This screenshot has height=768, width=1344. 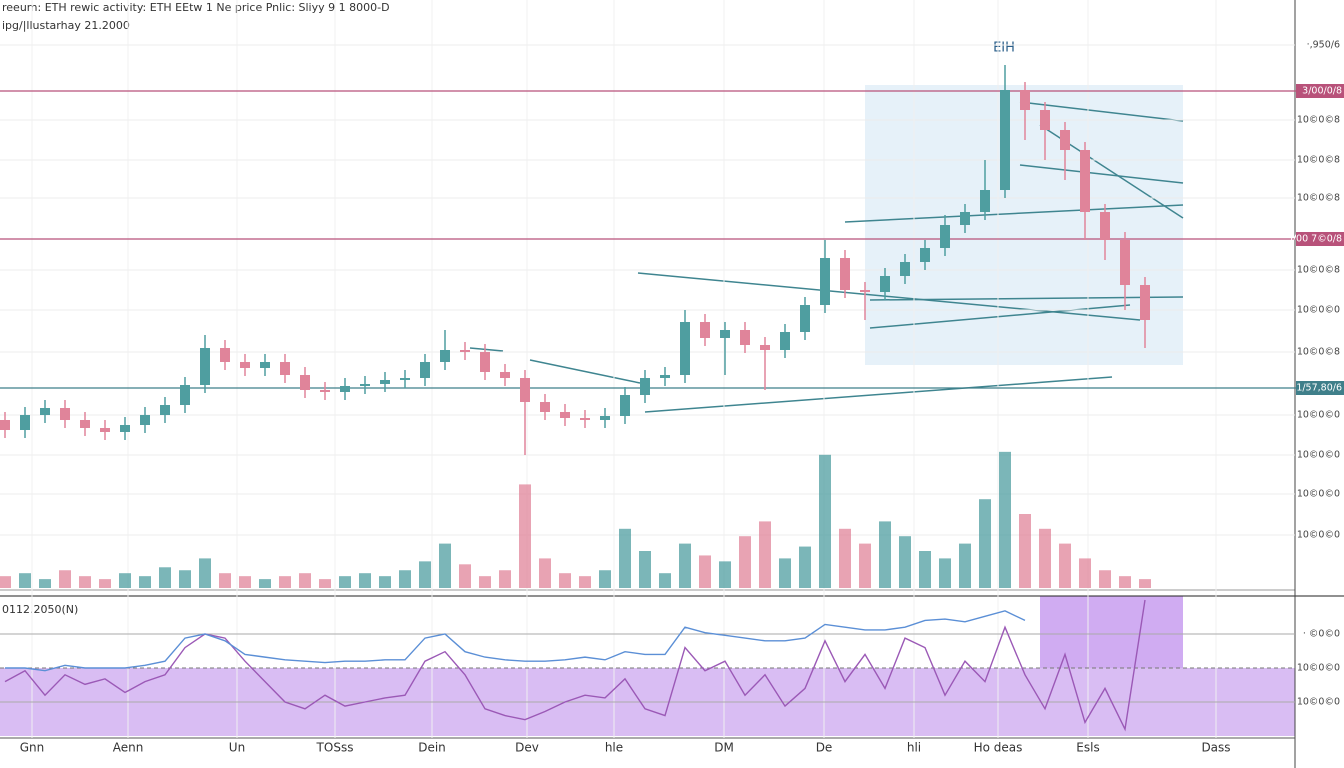 What do you see at coordinates (998, 748) in the screenshot?
I see `x-tick-label: Ho deas` at bounding box center [998, 748].